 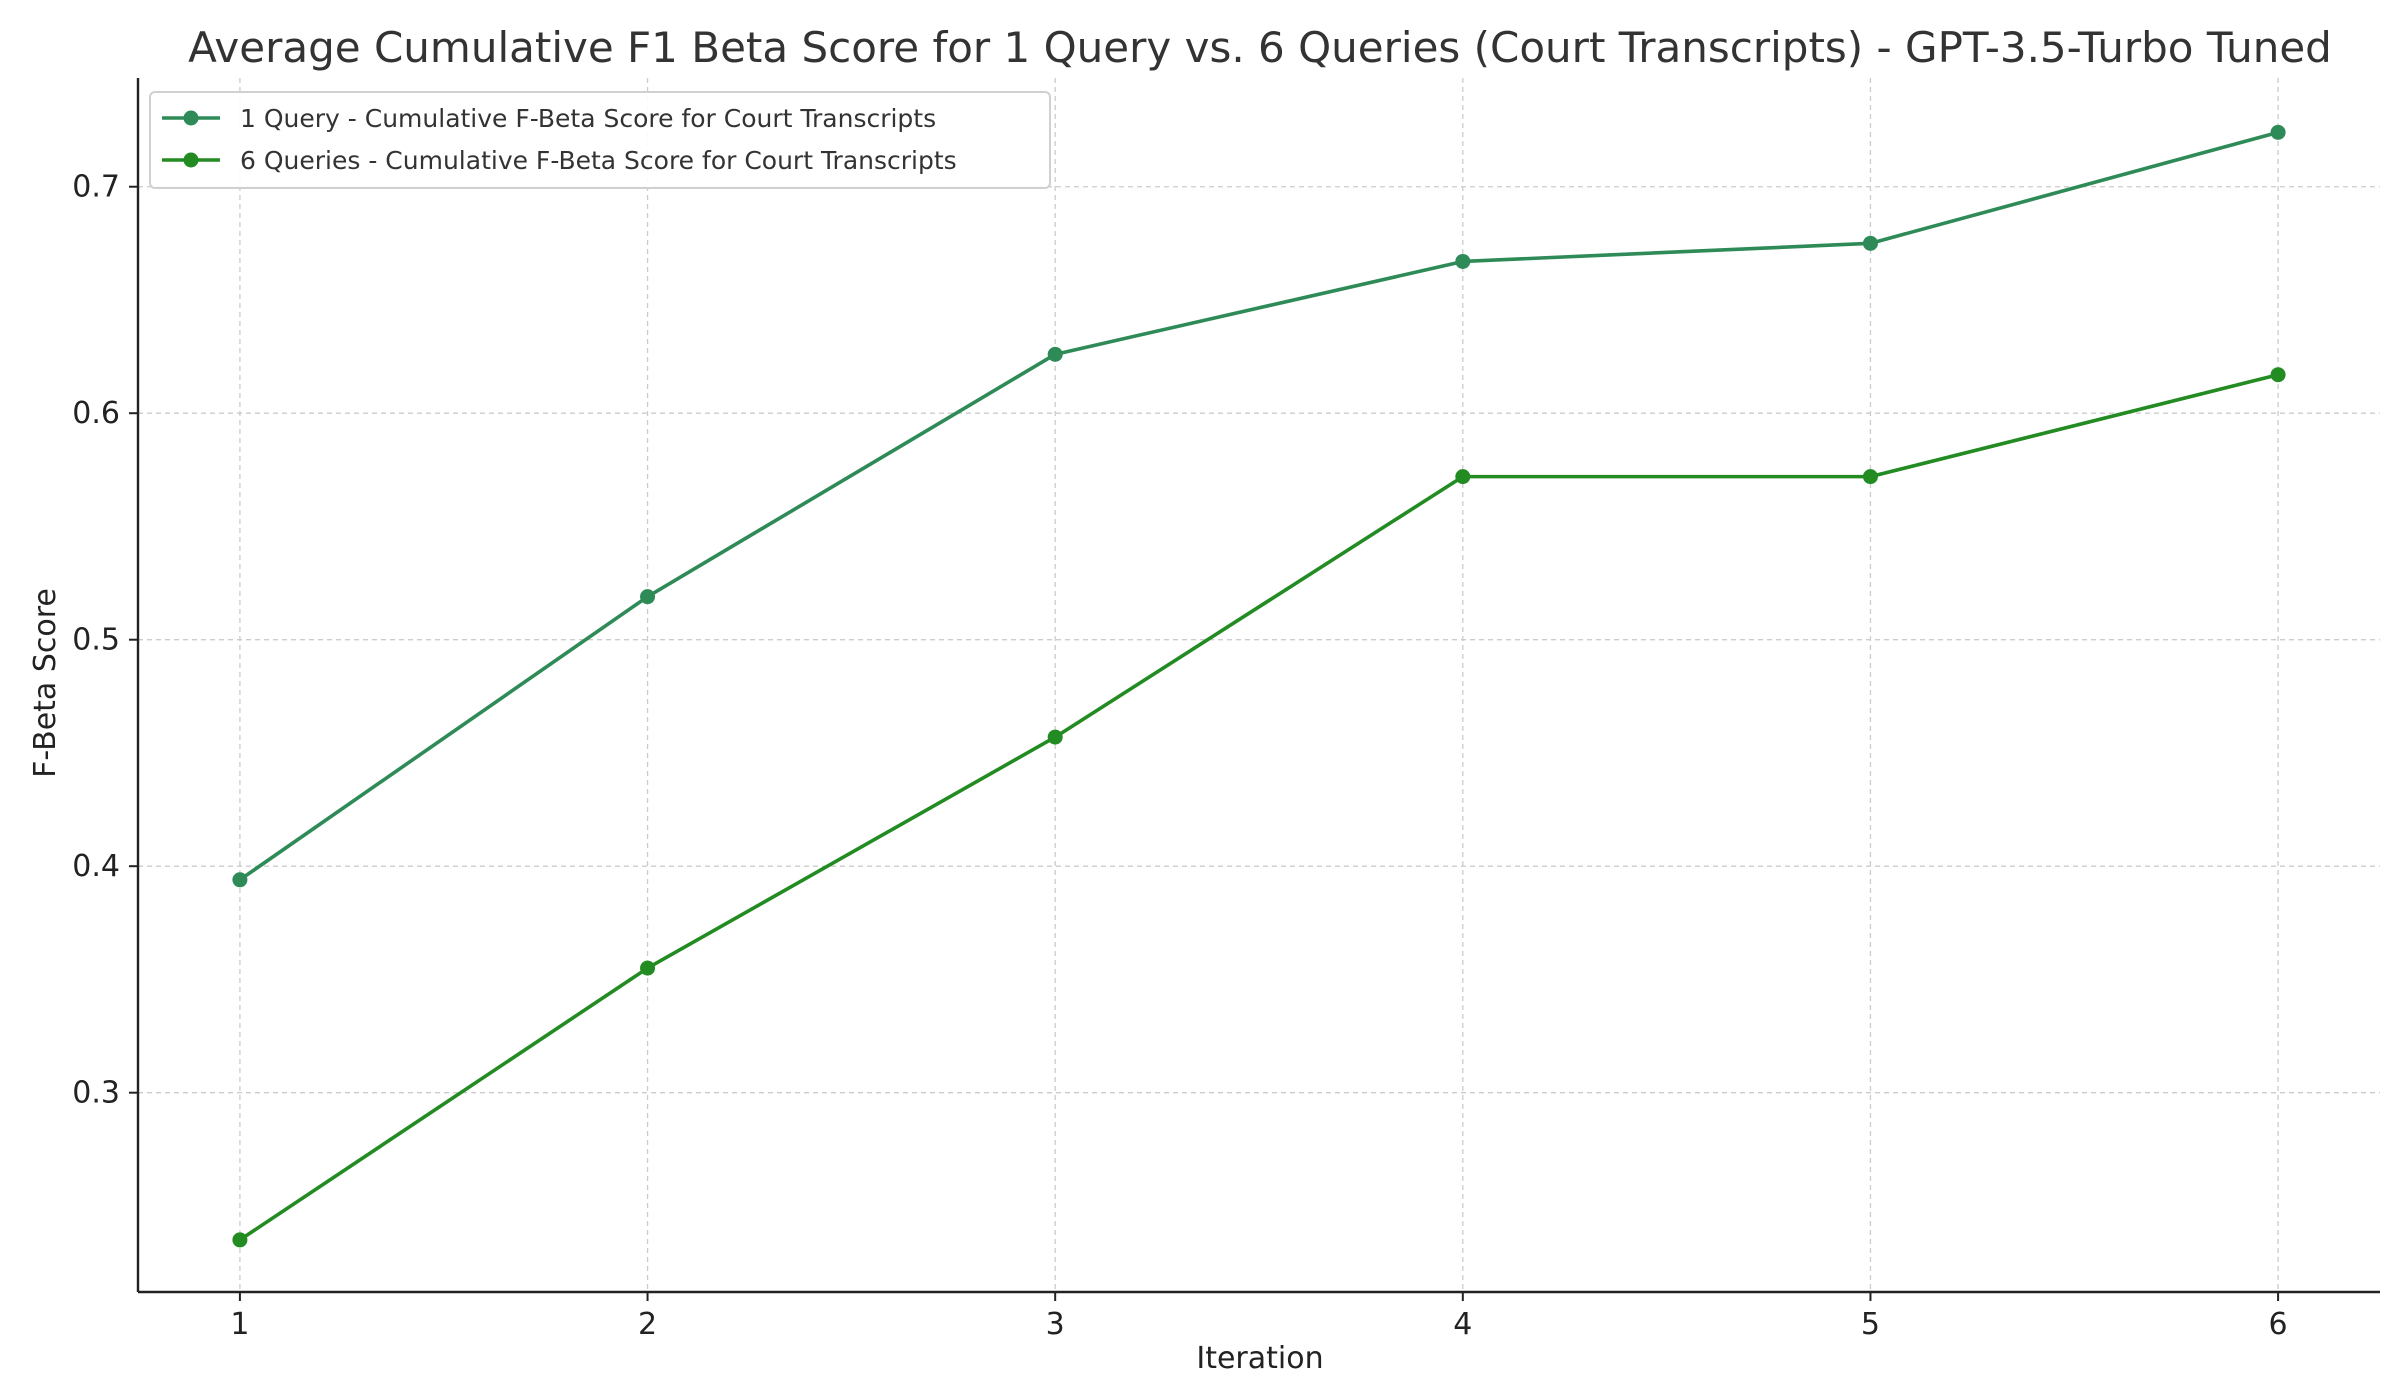 I want to click on x-tick-label: 6, so click(x=2278, y=1324).